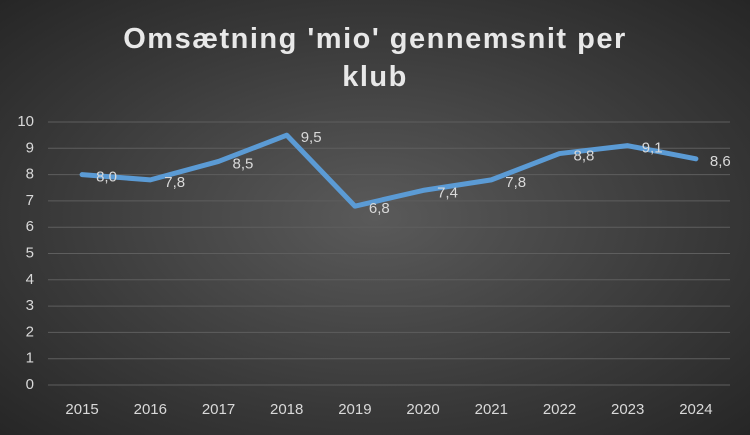 The width and height of the screenshot is (750, 435). What do you see at coordinates (30, 174) in the screenshot?
I see `y-tick-label: 8` at bounding box center [30, 174].